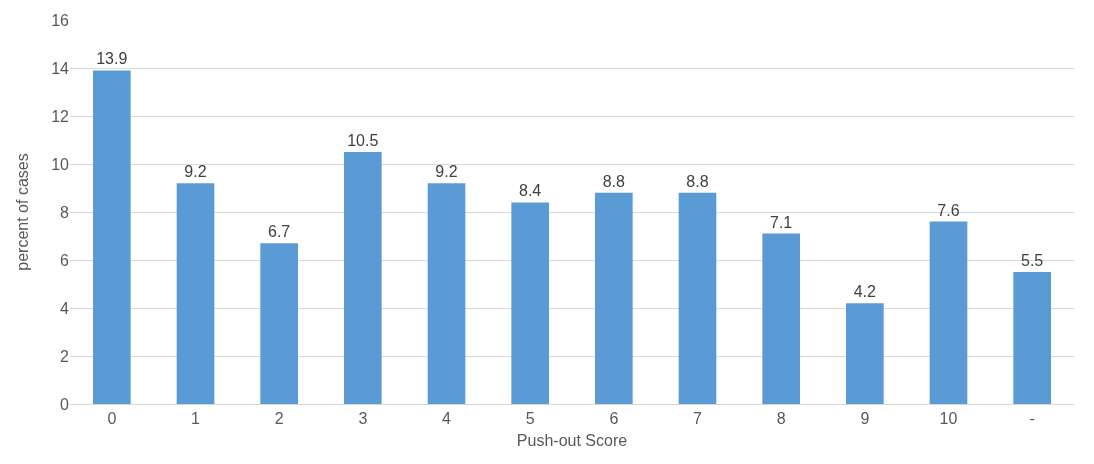 Image resolution: width=1094 pixels, height=464 pixels. What do you see at coordinates (781, 419) in the screenshot?
I see `x-tick-label: 8` at bounding box center [781, 419].